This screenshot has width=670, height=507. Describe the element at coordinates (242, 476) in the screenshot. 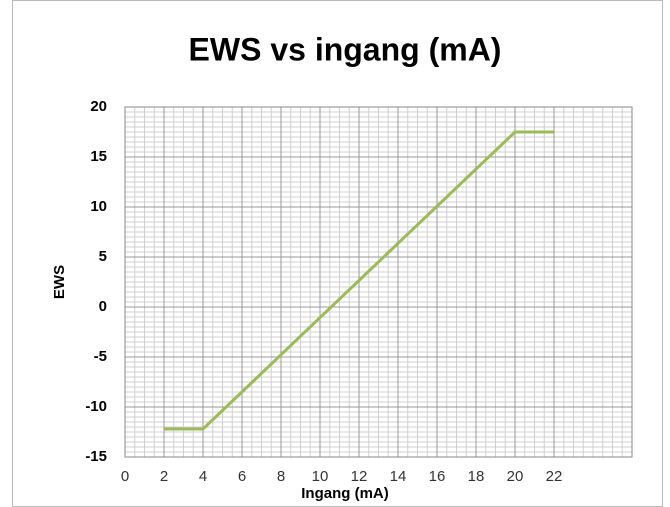

I see `x-tick-label: 6` at that location.